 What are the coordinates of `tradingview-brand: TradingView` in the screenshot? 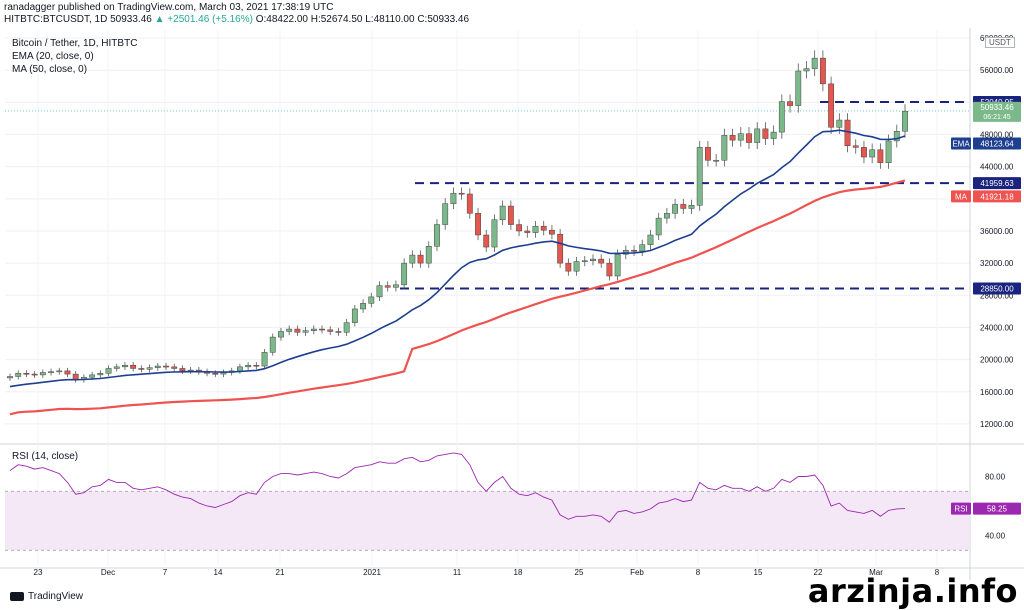 It's located at (46, 596).